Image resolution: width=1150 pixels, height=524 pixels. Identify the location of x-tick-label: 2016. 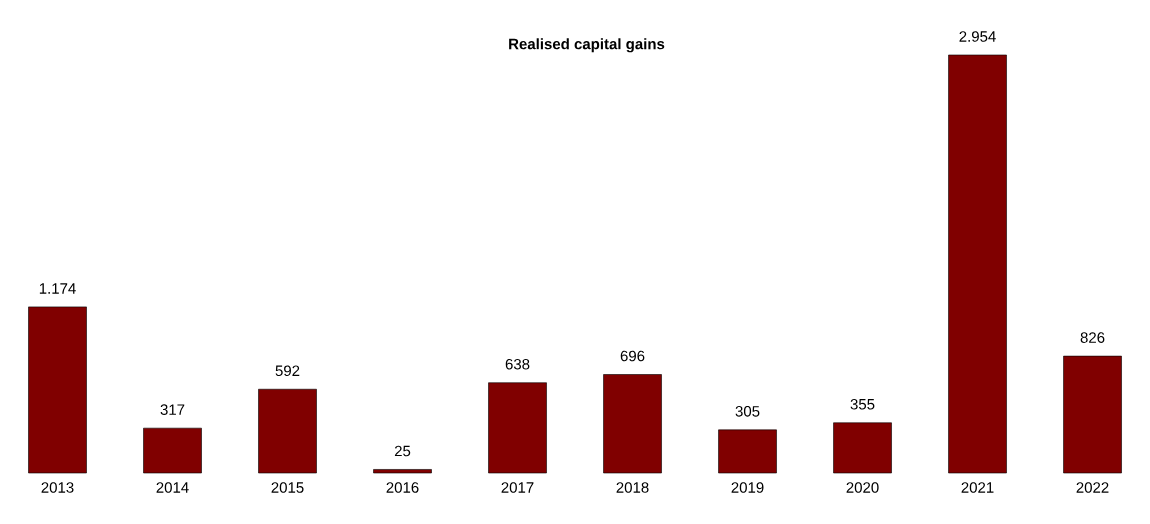
(402, 487).